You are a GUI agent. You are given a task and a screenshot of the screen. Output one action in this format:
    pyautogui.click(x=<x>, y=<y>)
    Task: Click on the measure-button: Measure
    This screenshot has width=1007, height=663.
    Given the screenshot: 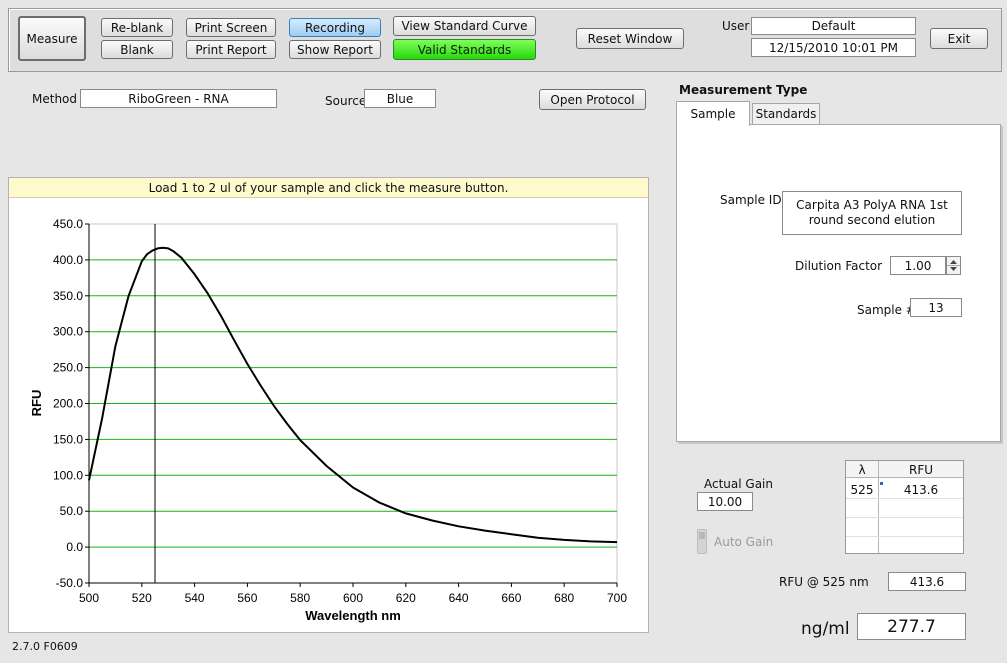 What is the action you would take?
    pyautogui.click(x=52, y=38)
    